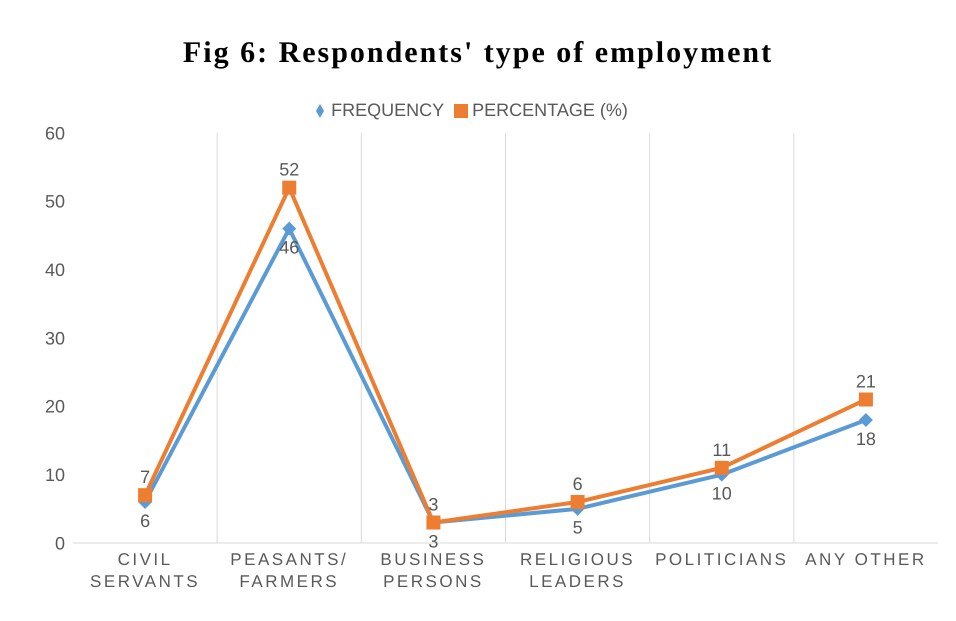 This screenshot has width=956, height=621. What do you see at coordinates (145, 477) in the screenshot?
I see `data-label: 7` at bounding box center [145, 477].